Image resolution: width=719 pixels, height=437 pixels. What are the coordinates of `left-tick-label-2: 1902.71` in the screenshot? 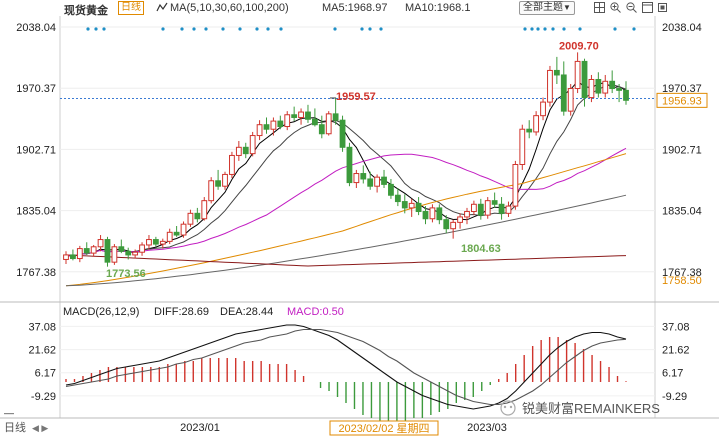 It's located at (36, 150).